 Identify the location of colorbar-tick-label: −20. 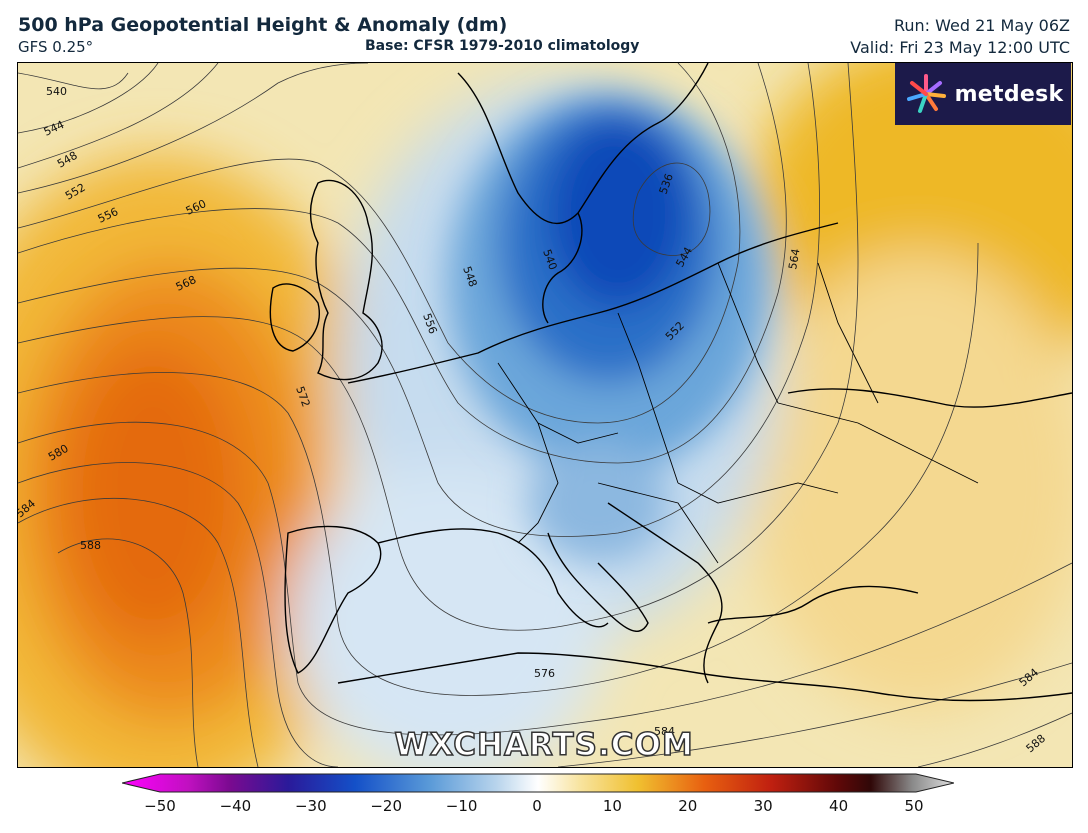
(386, 806).